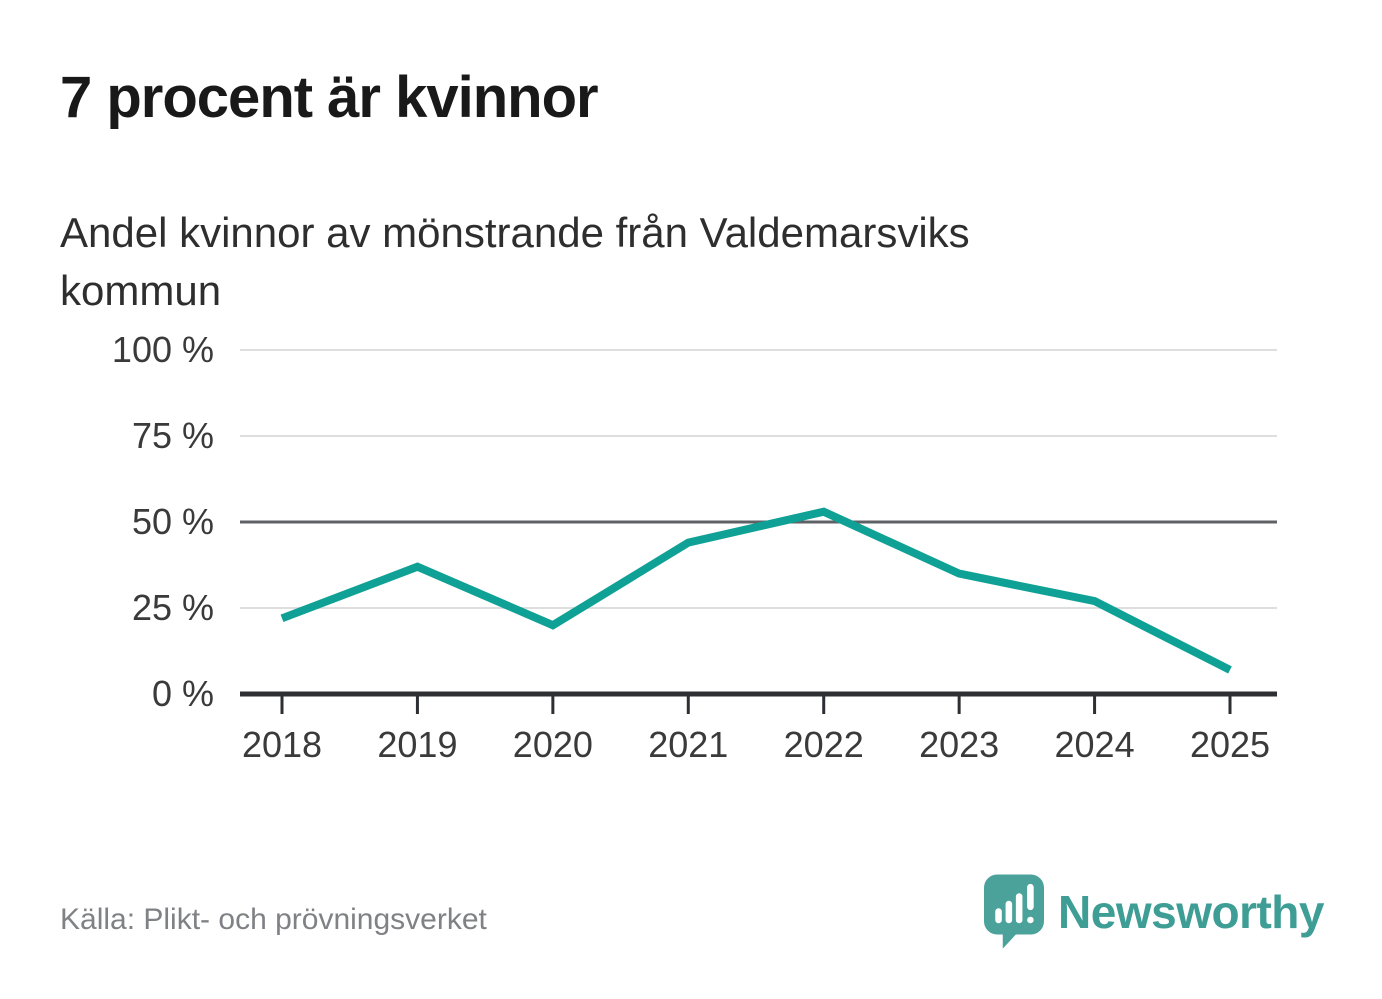 This screenshot has width=1382, height=999. What do you see at coordinates (273, 919) in the screenshot?
I see `source-note: Källa: Plikt- och prövningsverket` at bounding box center [273, 919].